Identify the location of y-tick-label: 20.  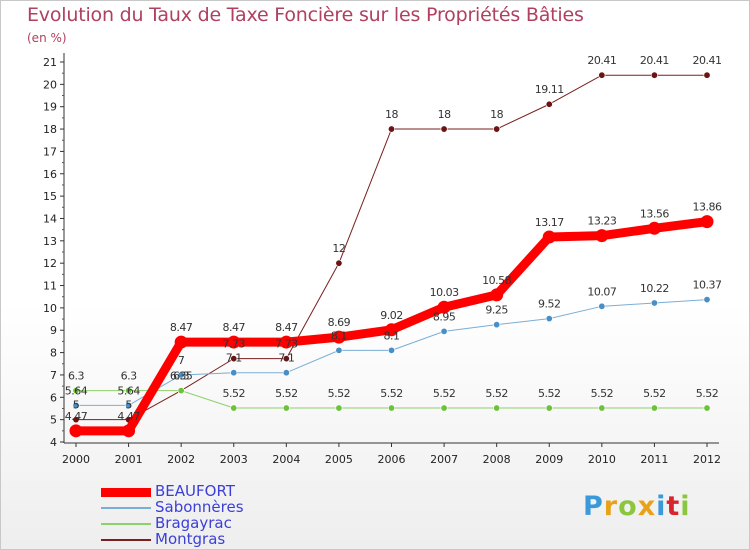
(50, 84).